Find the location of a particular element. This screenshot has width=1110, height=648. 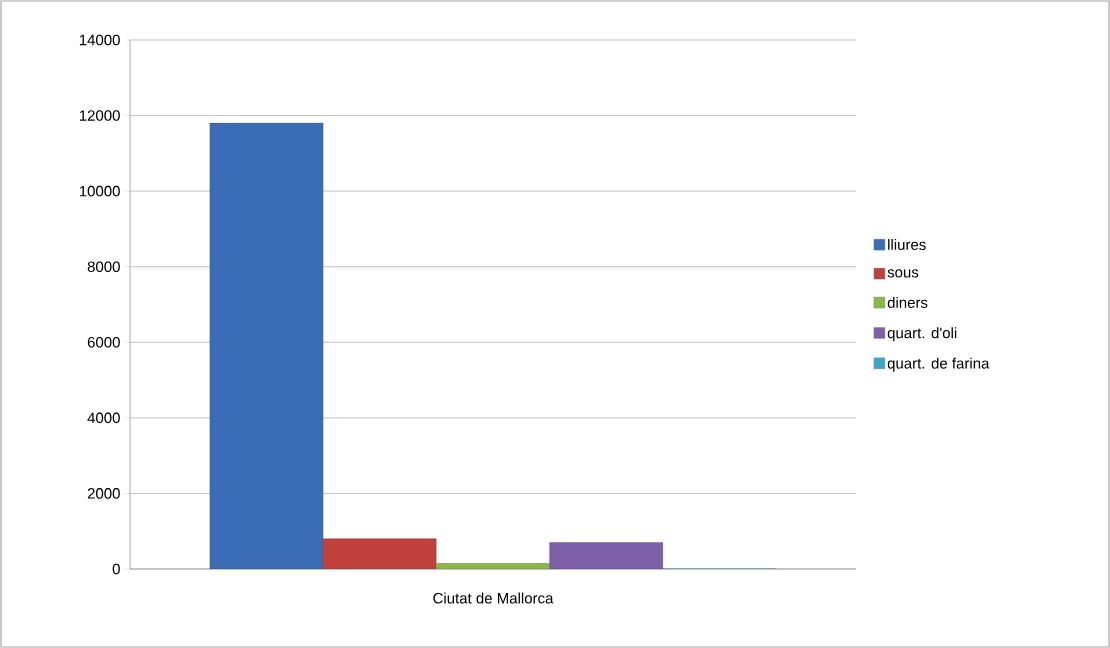

legend-label: quart. de farina is located at coordinates (938, 364).